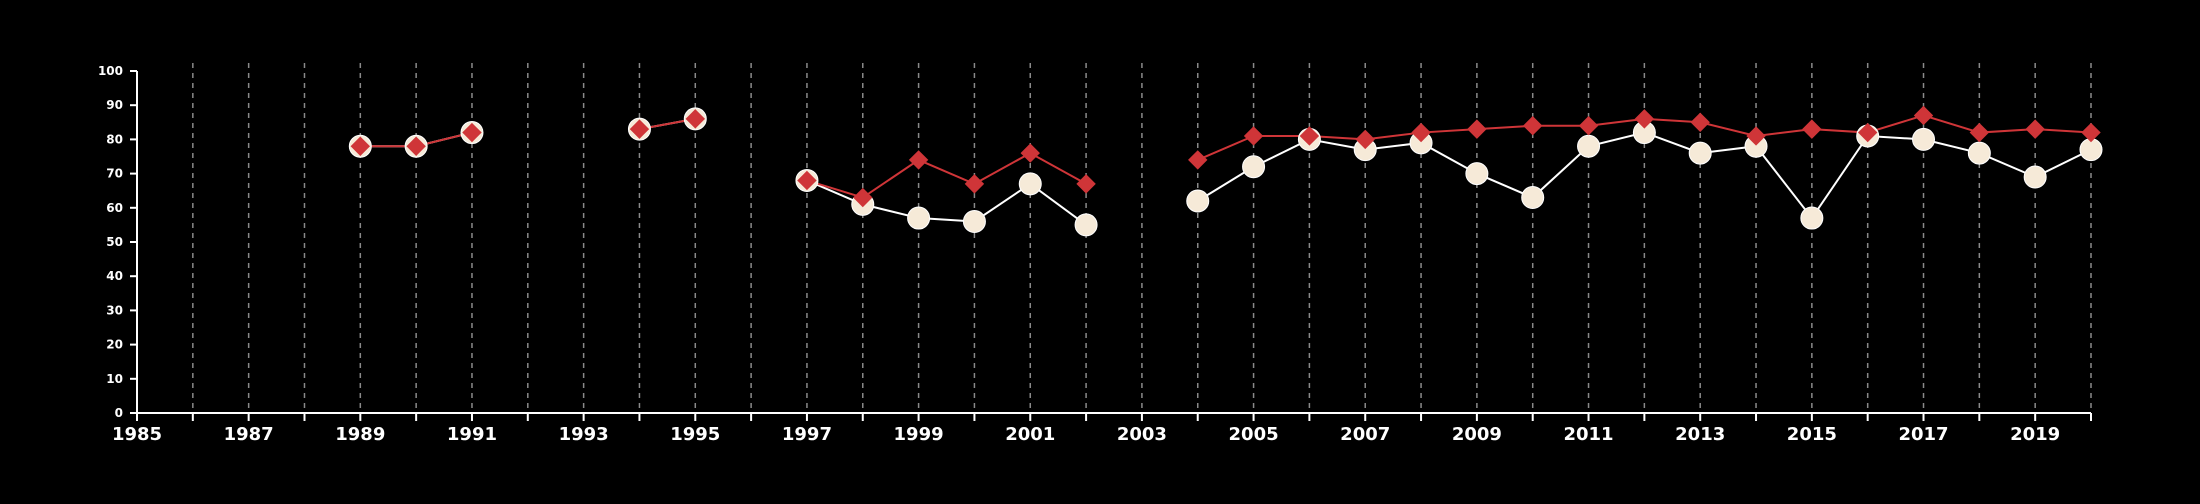  Describe the element at coordinates (1812, 218) in the screenshot. I see `series-a-point-2015` at that location.